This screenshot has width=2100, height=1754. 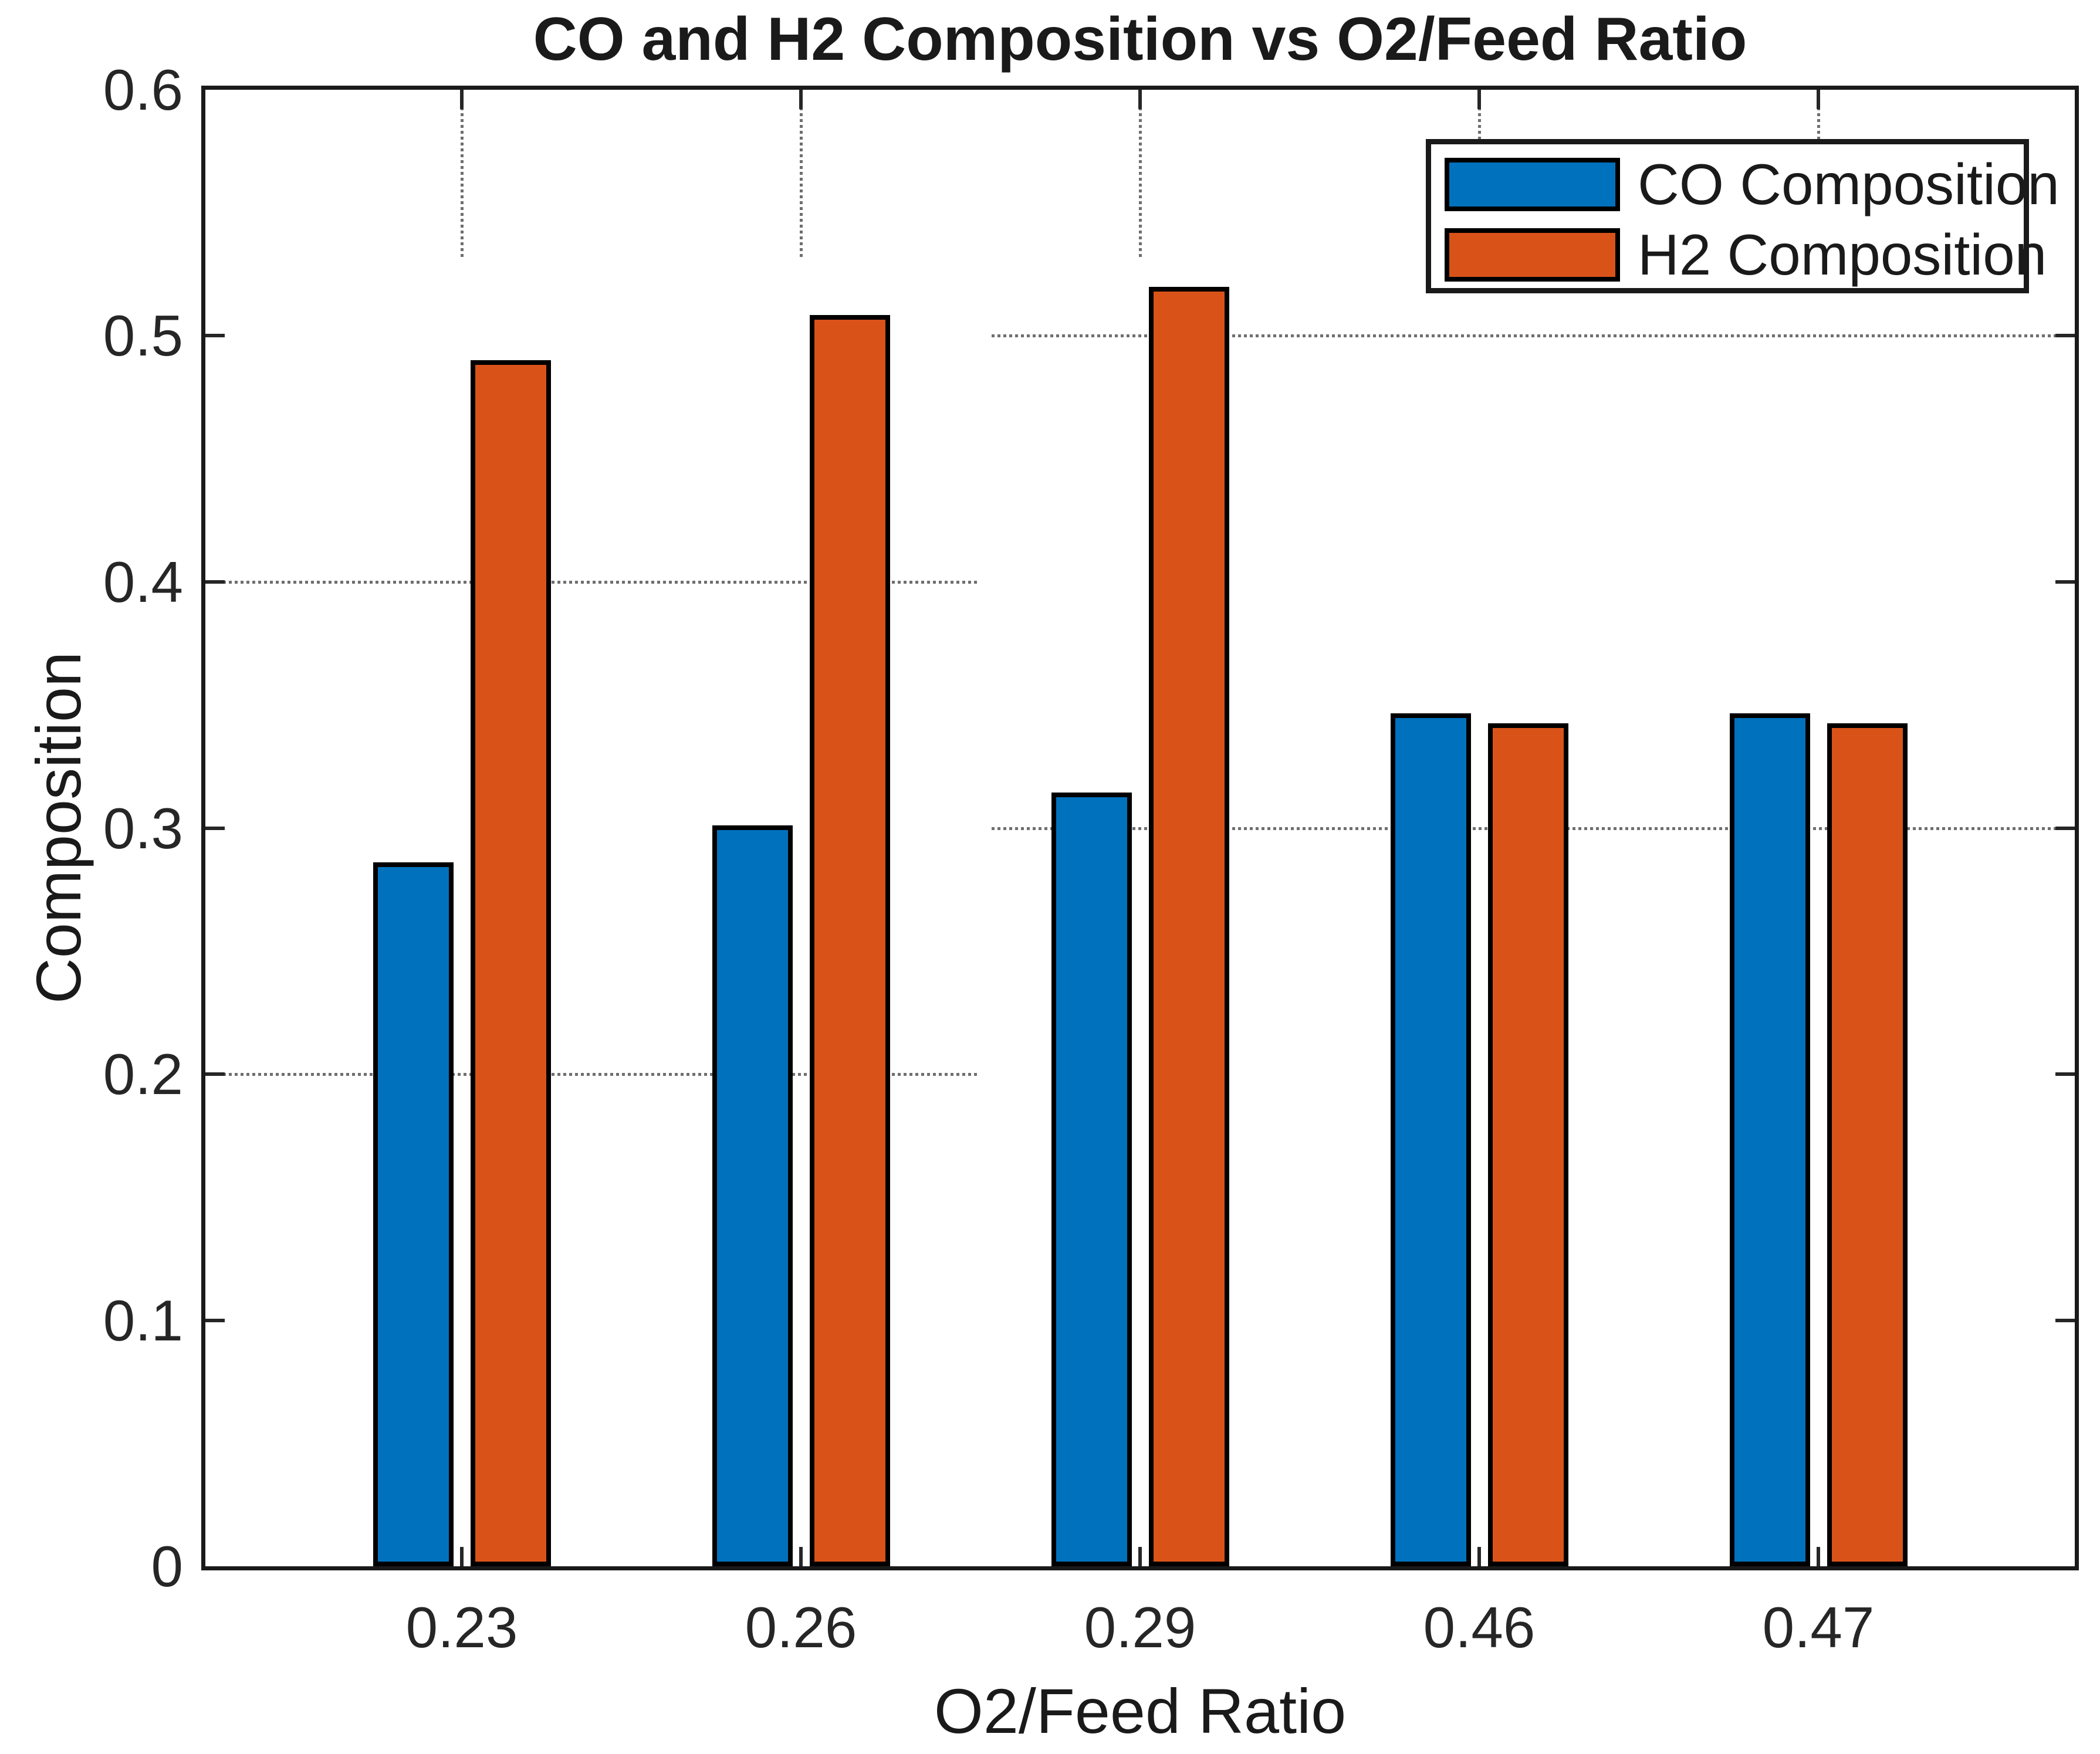 What do you see at coordinates (1533, 335) in the screenshot?
I see `h-gridline-0.5` at bounding box center [1533, 335].